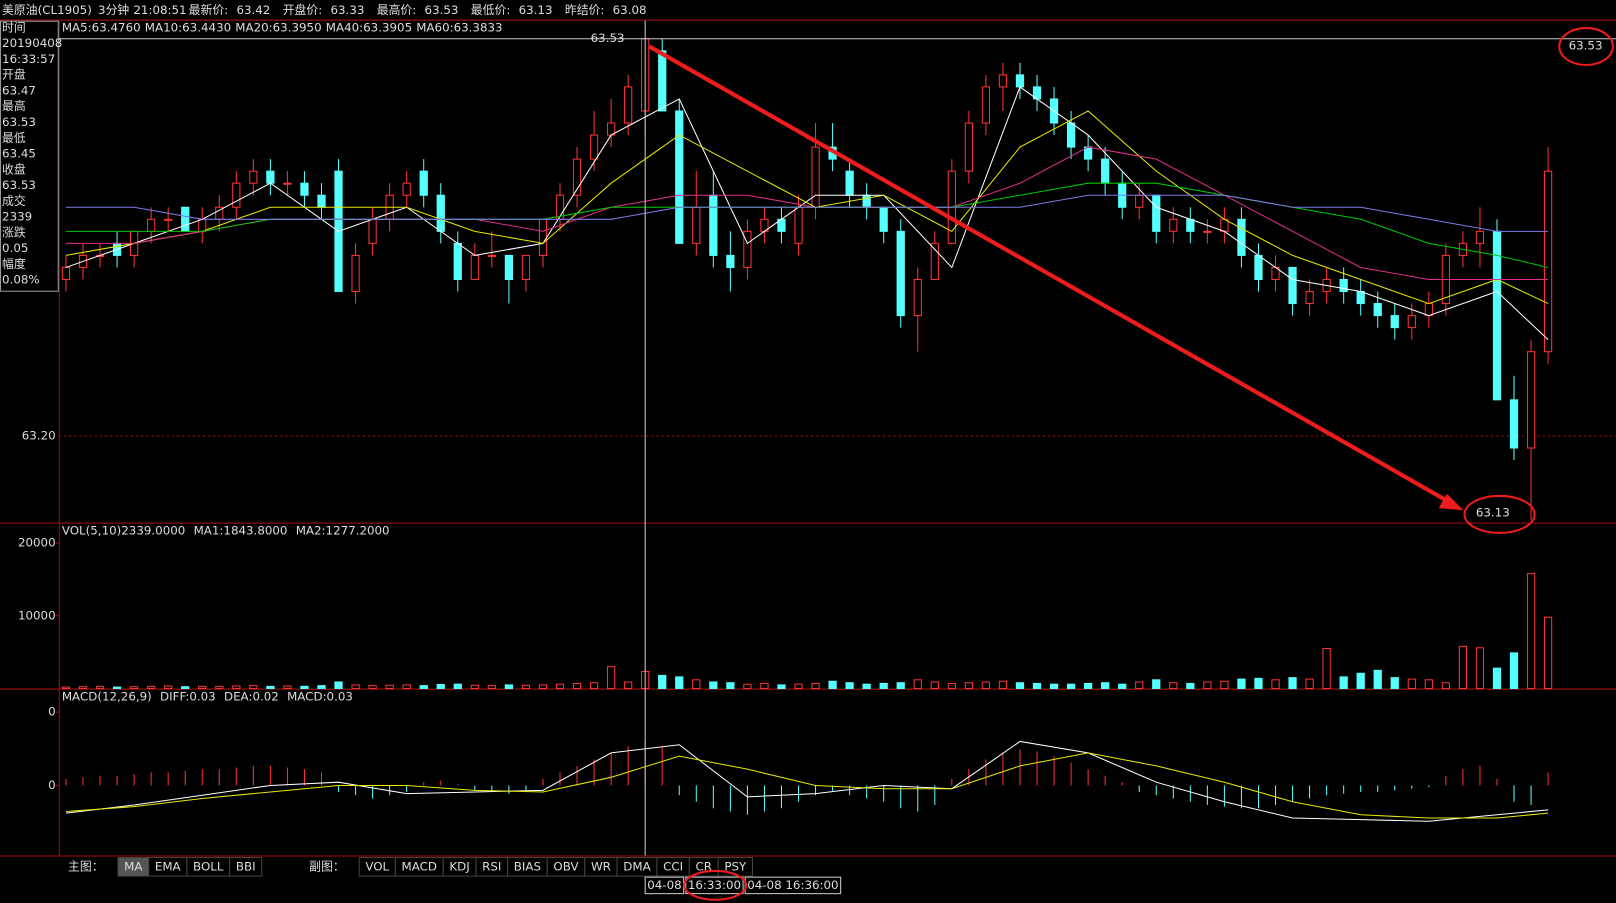  Describe the element at coordinates (52, 785) in the screenshot. I see `y-tick-label: 0` at that location.